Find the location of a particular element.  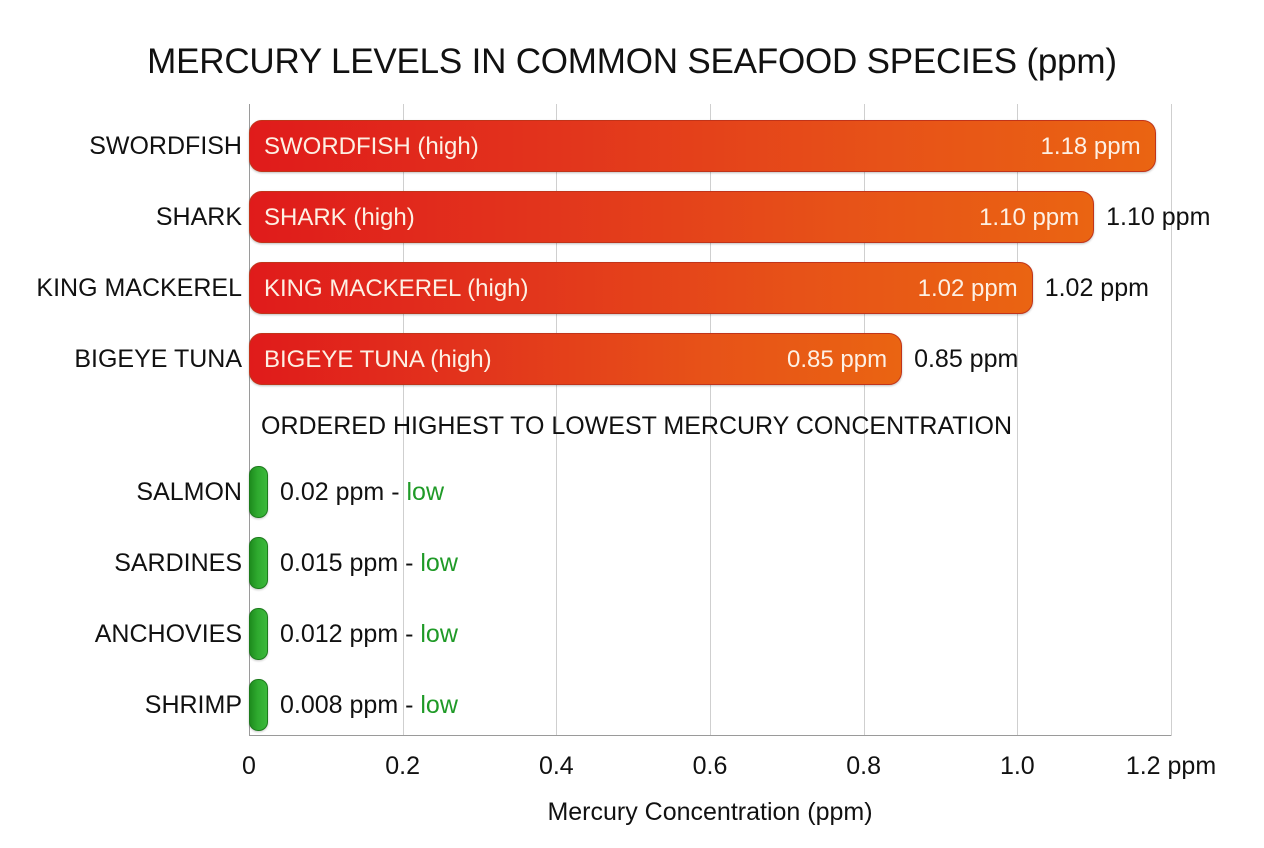

bar-outside-value: 0.85 ppm is located at coordinates (966, 359).